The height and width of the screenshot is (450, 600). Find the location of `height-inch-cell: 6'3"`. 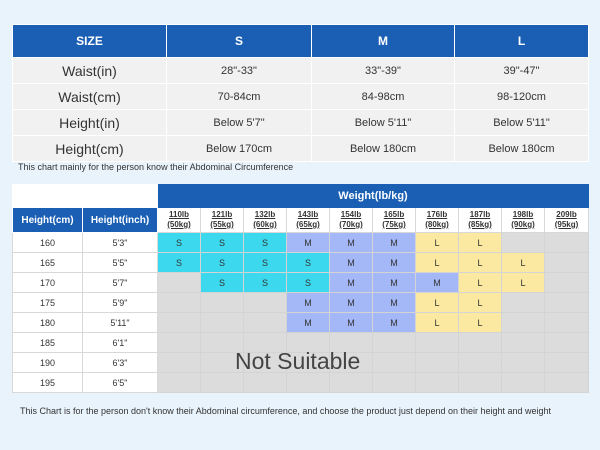

height-inch-cell: 6'3" is located at coordinates (120, 362).